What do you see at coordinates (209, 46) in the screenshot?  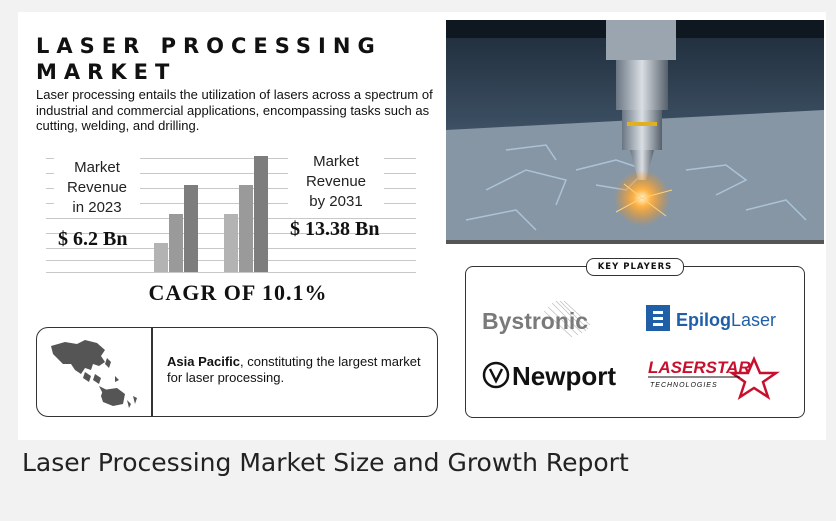 I see `infographic-title-line1: LASER PROCESSING` at bounding box center [209, 46].